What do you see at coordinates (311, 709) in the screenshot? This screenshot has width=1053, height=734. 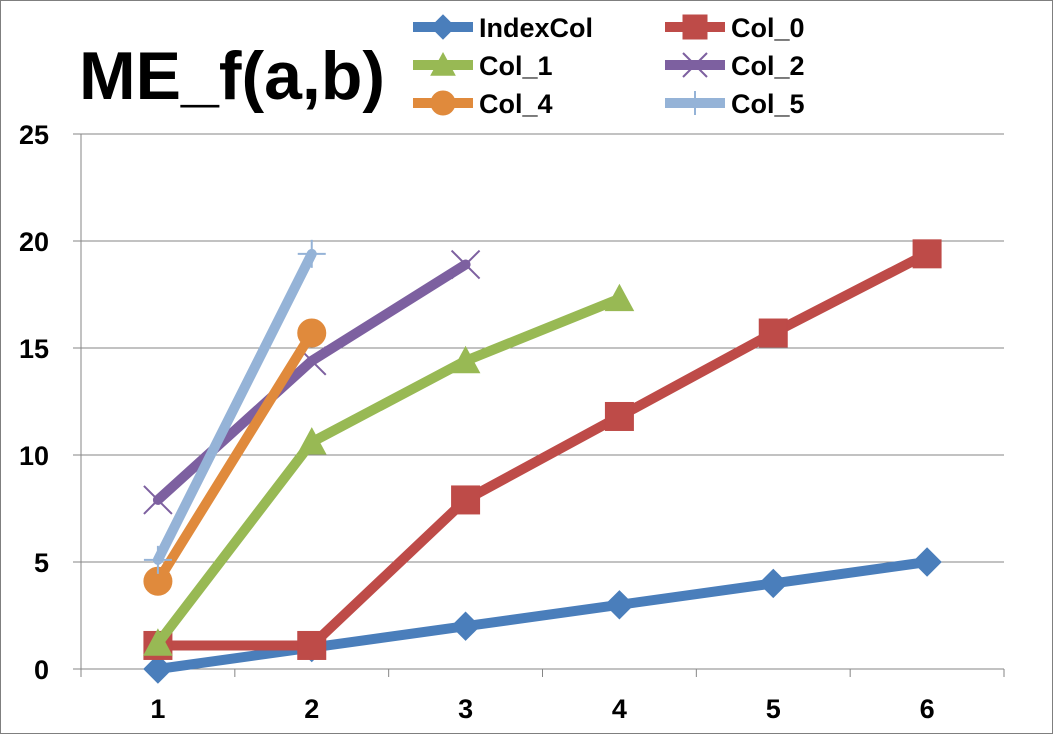 I see `x-tick-label-2: 2` at bounding box center [311, 709].